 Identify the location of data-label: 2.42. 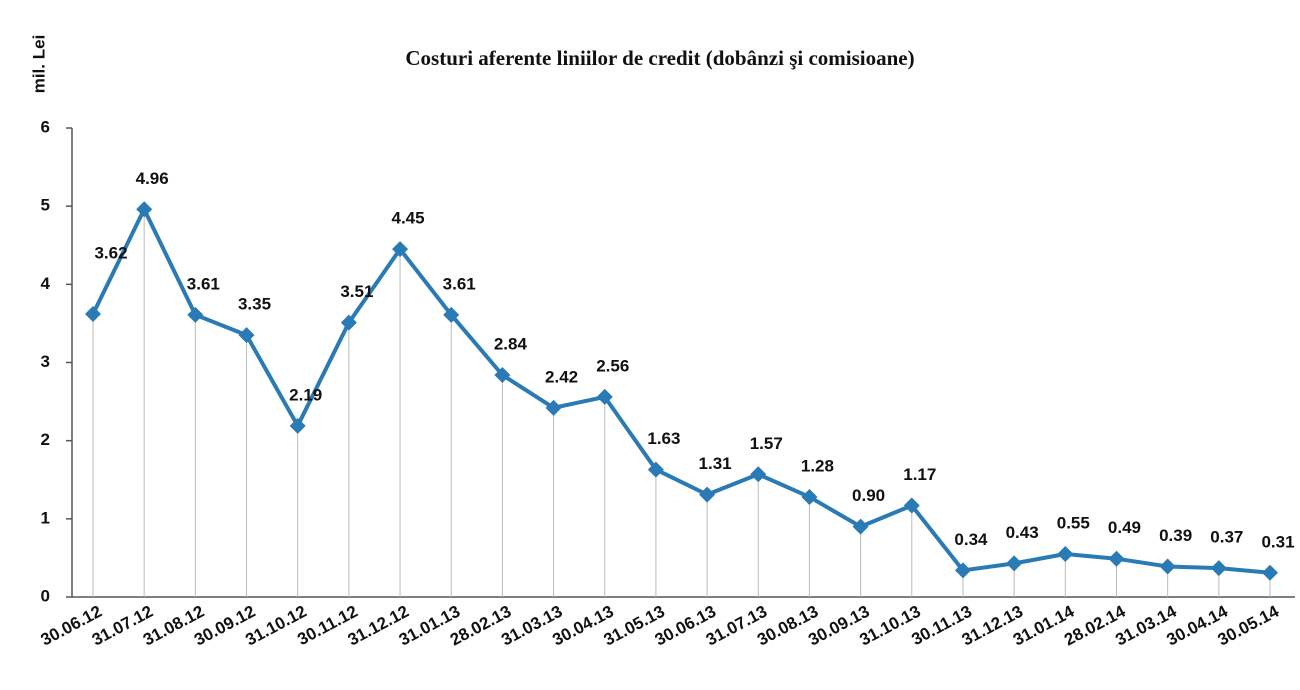
(561, 376).